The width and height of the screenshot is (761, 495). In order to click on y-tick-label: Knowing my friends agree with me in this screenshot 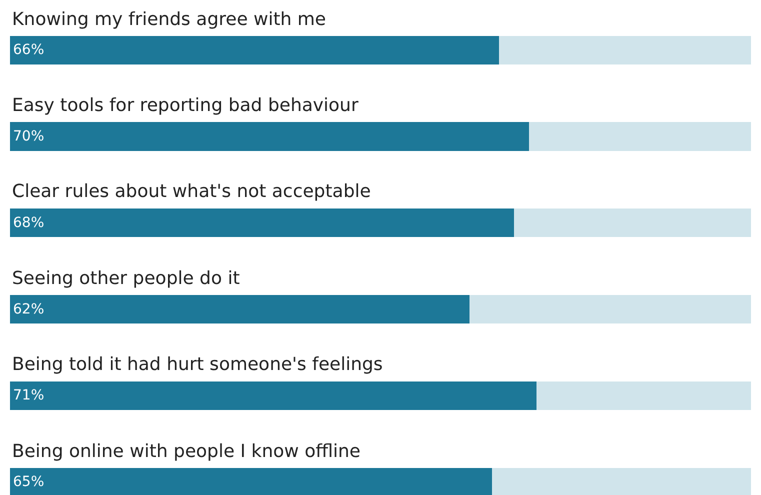, I will do `click(169, 19)`.